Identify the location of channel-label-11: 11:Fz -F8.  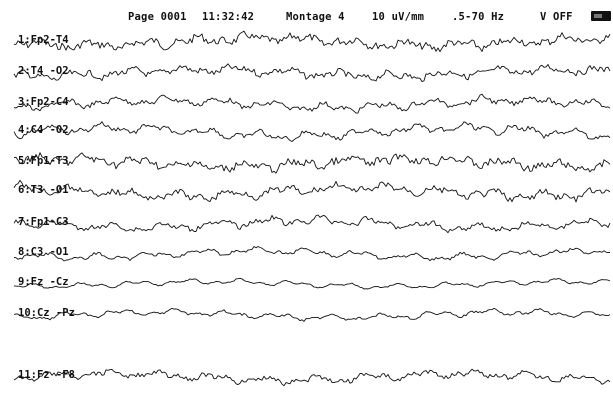
(46, 375).